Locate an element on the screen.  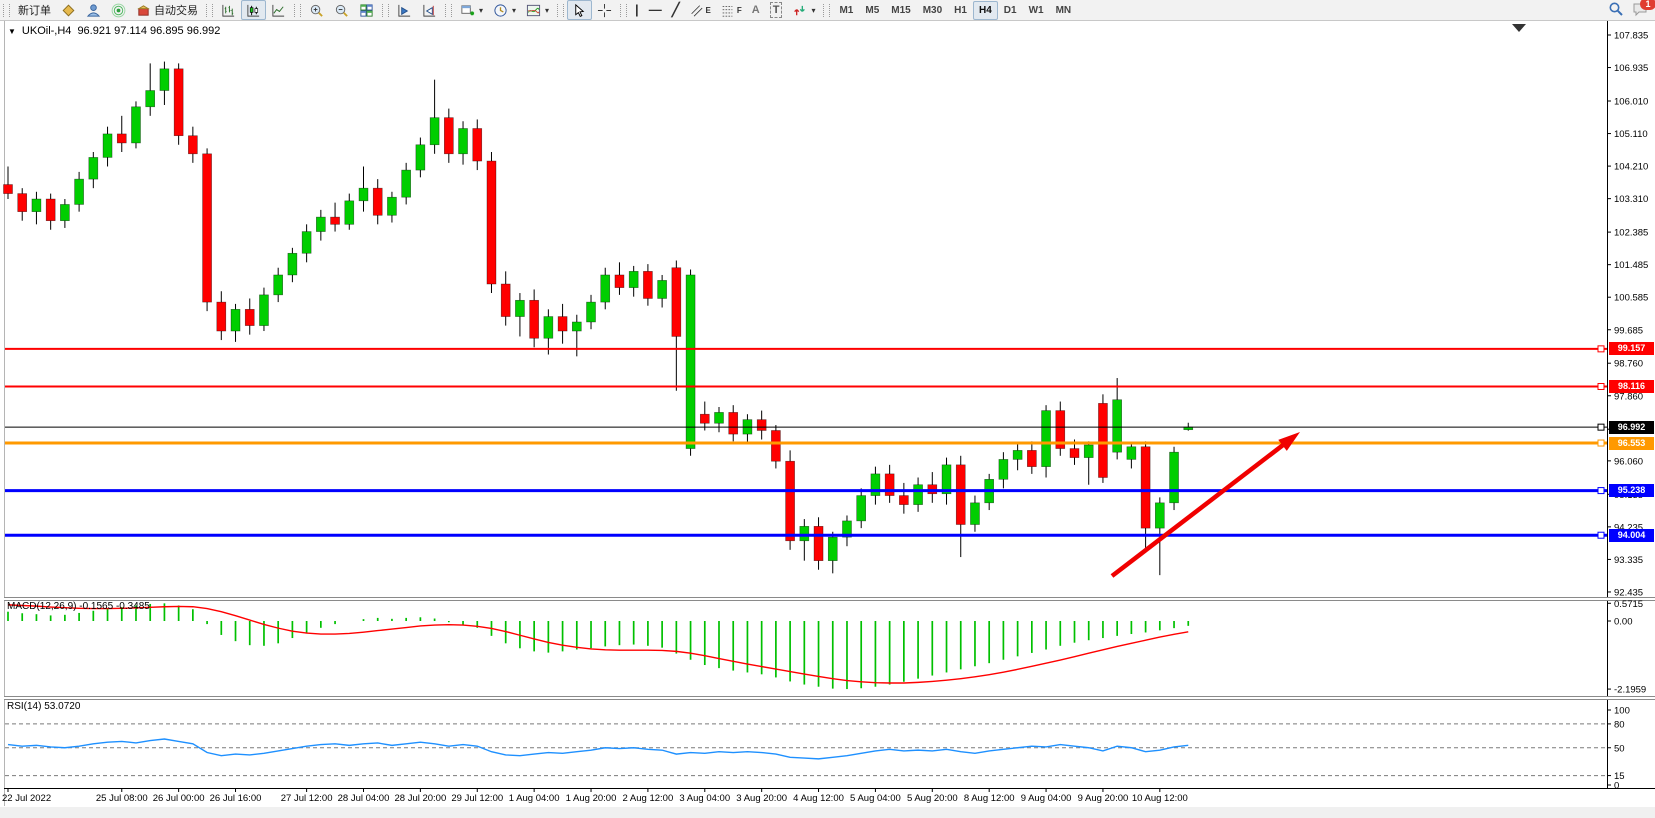
bar-chart-button is located at coordinates (228, 10).